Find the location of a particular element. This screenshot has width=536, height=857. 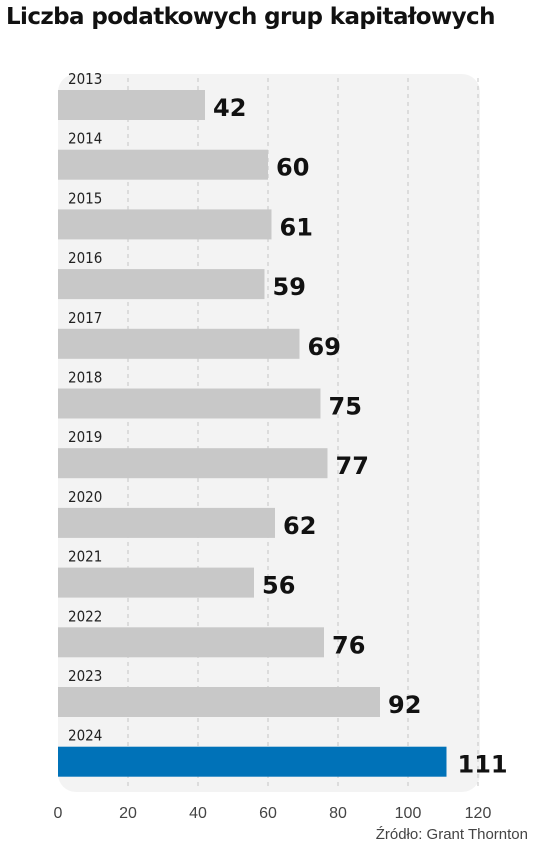

x-tick-label: 60 is located at coordinates (268, 813).